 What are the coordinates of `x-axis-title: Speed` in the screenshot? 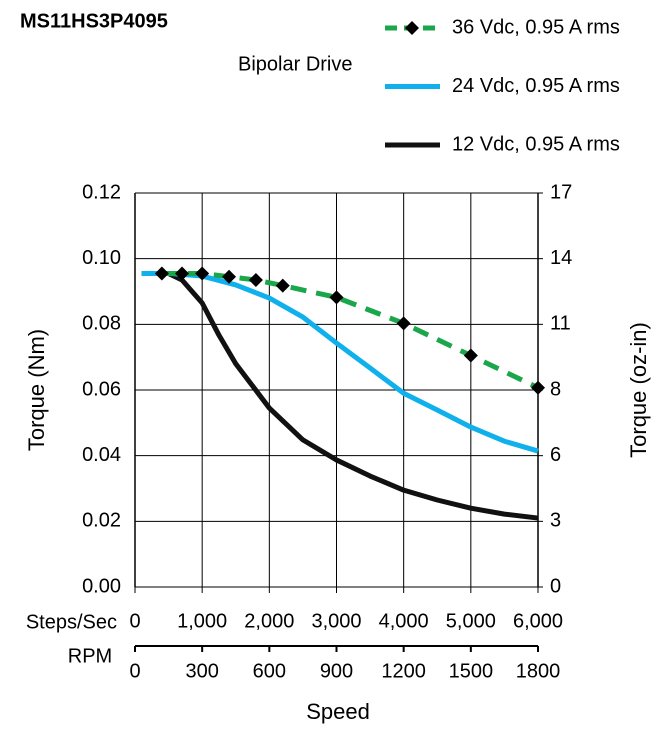 It's located at (338, 711).